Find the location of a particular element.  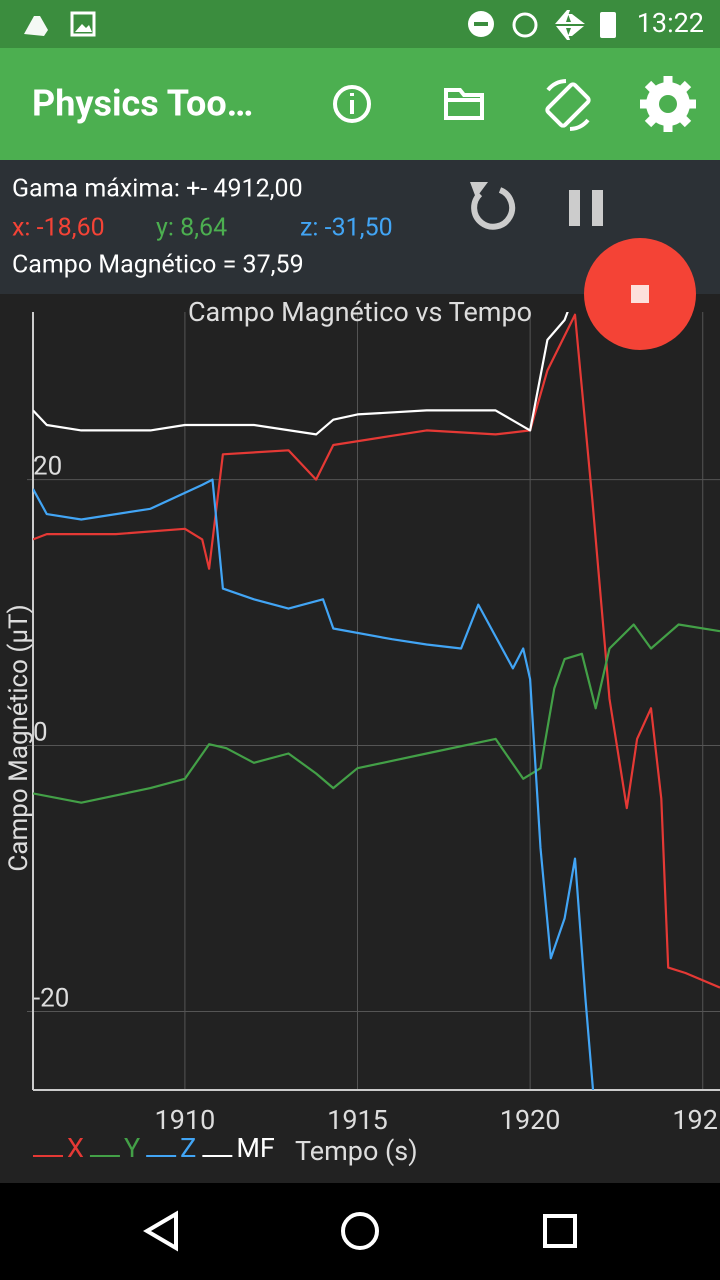

nav-bar is located at coordinates (360, 1231).